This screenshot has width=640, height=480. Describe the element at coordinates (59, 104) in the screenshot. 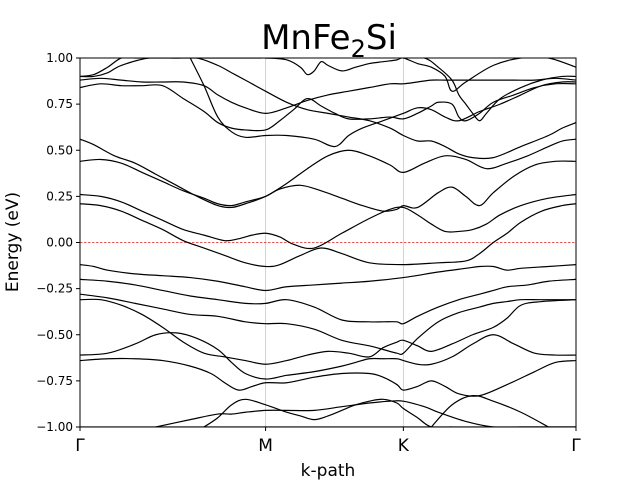

I see `y-tick-label: 0.75` at that location.